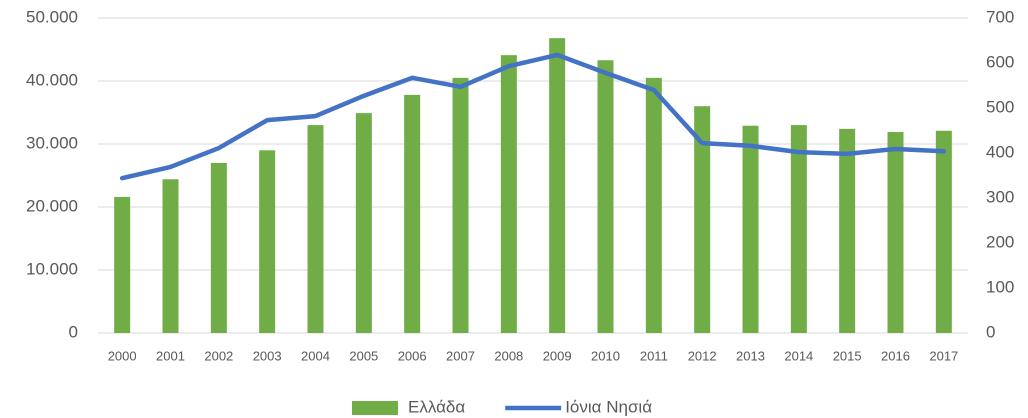 The width and height of the screenshot is (1028, 418). I want to click on x-tick-label: 2012, so click(702, 355).